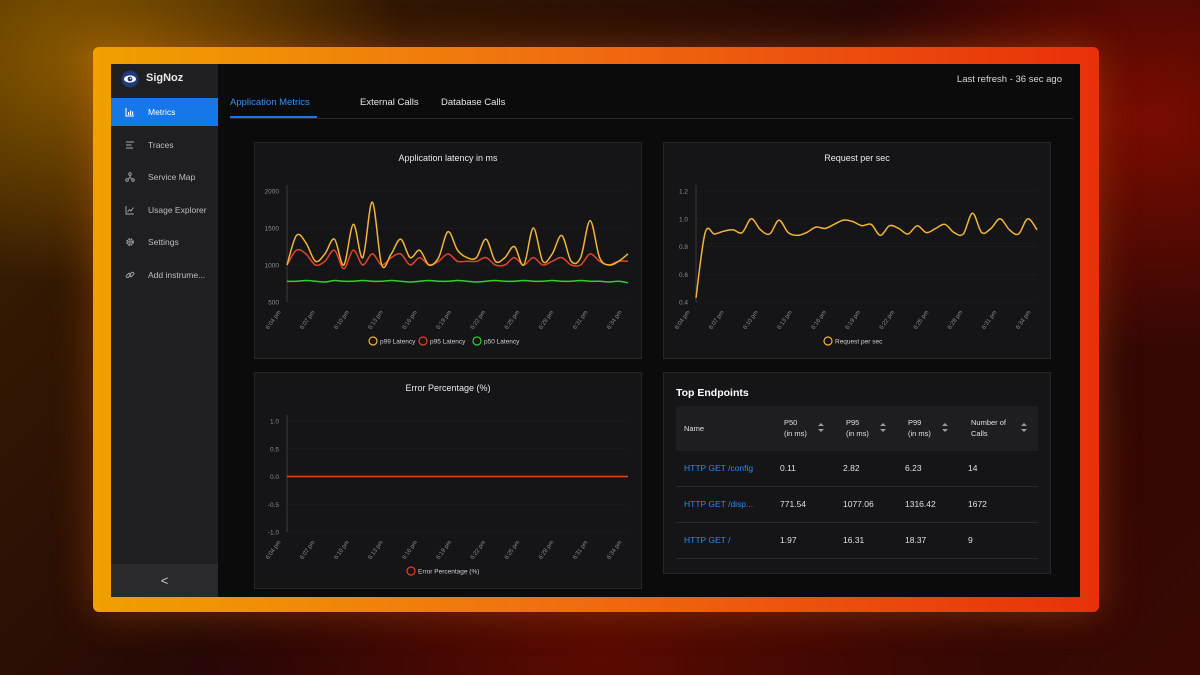 The height and width of the screenshot is (675, 1200). I want to click on link-icon, so click(130, 275).